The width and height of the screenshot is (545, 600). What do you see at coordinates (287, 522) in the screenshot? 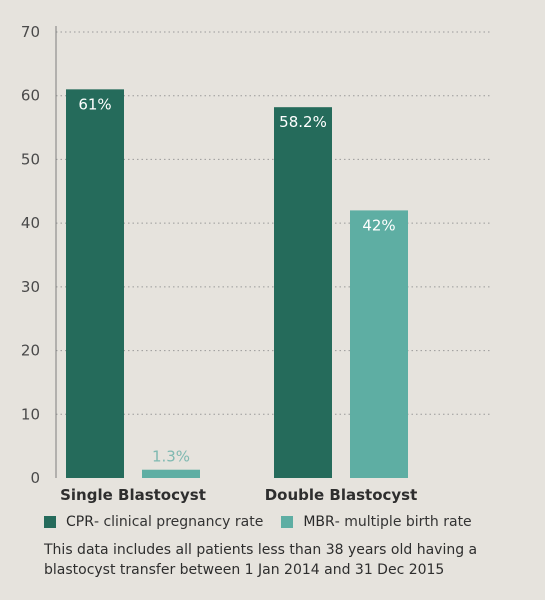
I see `legend-swatch-mbr` at bounding box center [287, 522].